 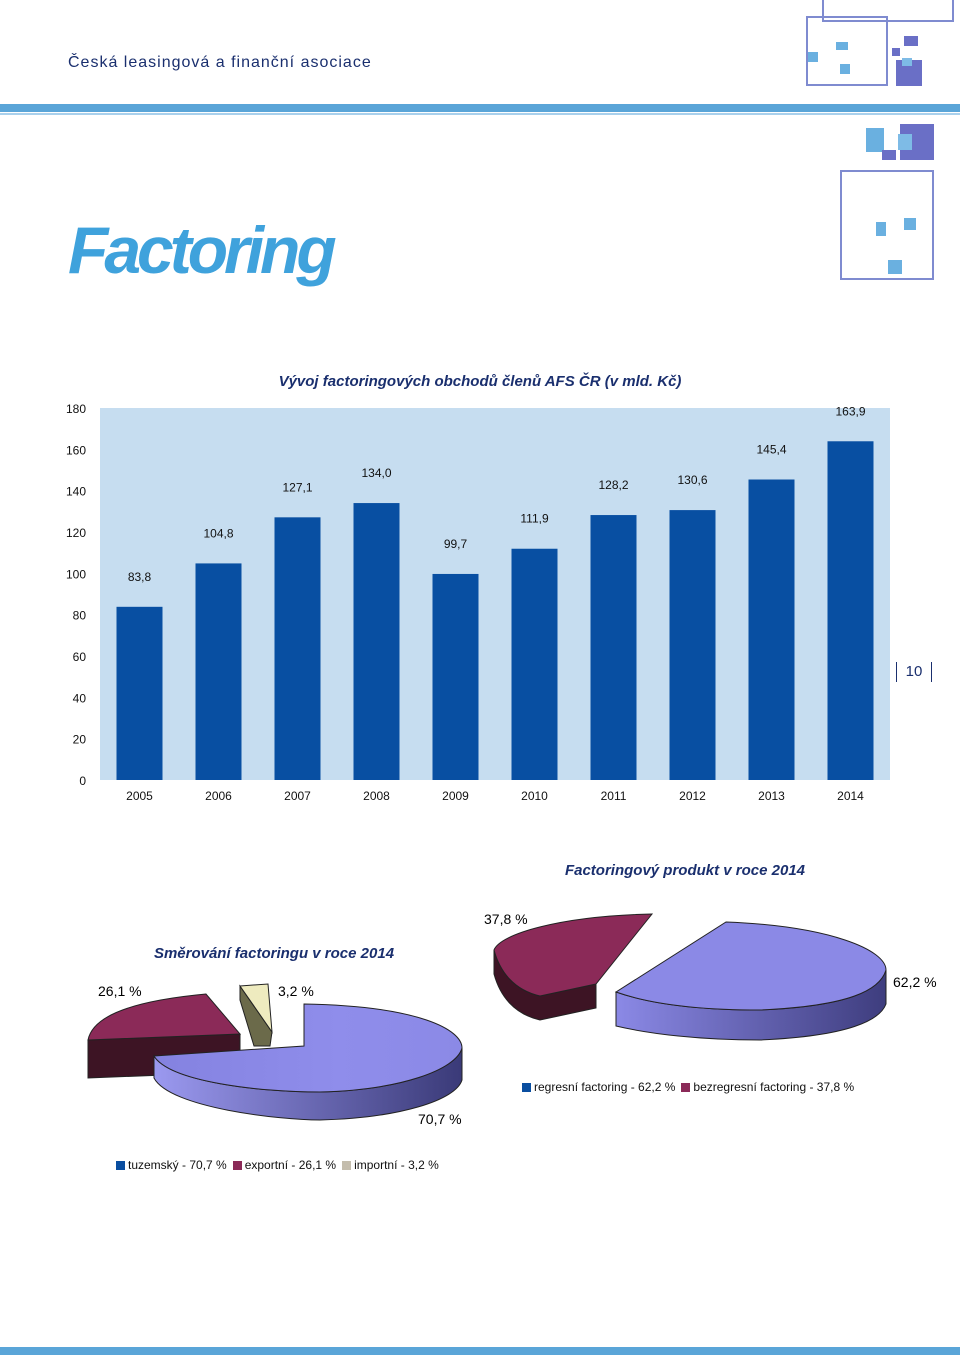 I want to click on pie1-slice-import, so click(x=256, y=1015).